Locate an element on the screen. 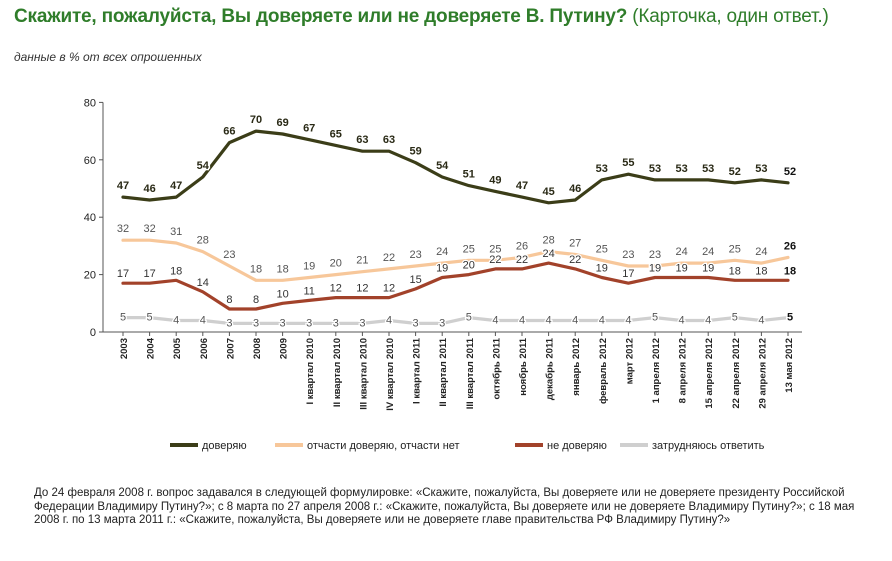 The height and width of the screenshot is (561, 892). x-tick-label: 13 мая 2012 is located at coordinates (789, 365).